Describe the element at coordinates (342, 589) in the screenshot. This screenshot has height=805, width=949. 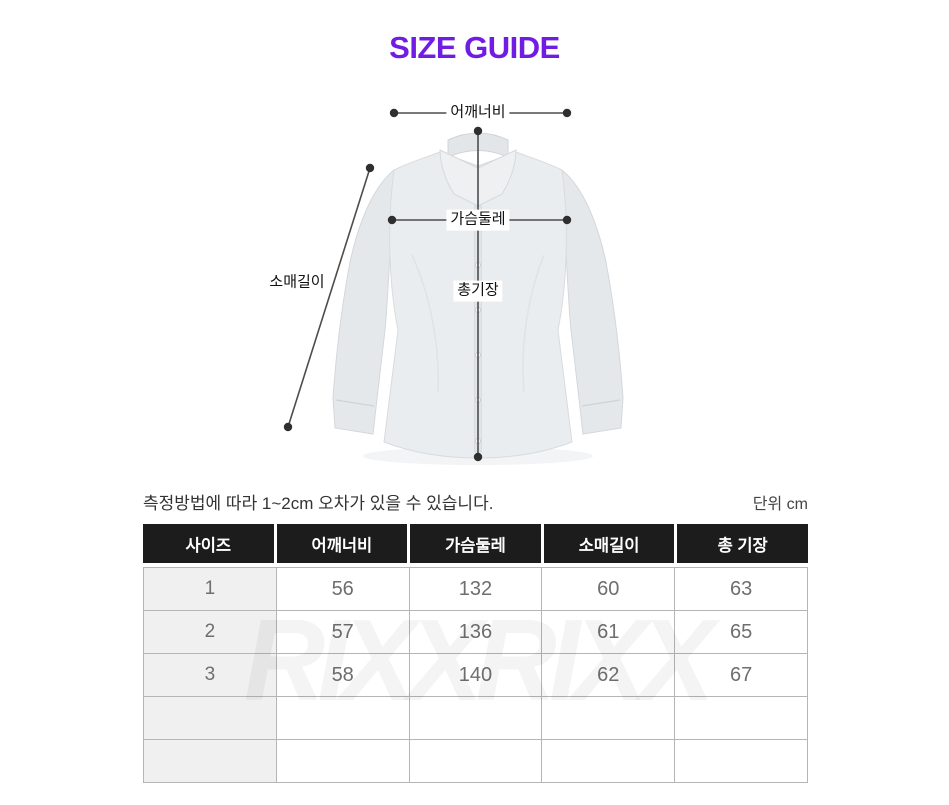
I see `table-cell: 56` at that location.